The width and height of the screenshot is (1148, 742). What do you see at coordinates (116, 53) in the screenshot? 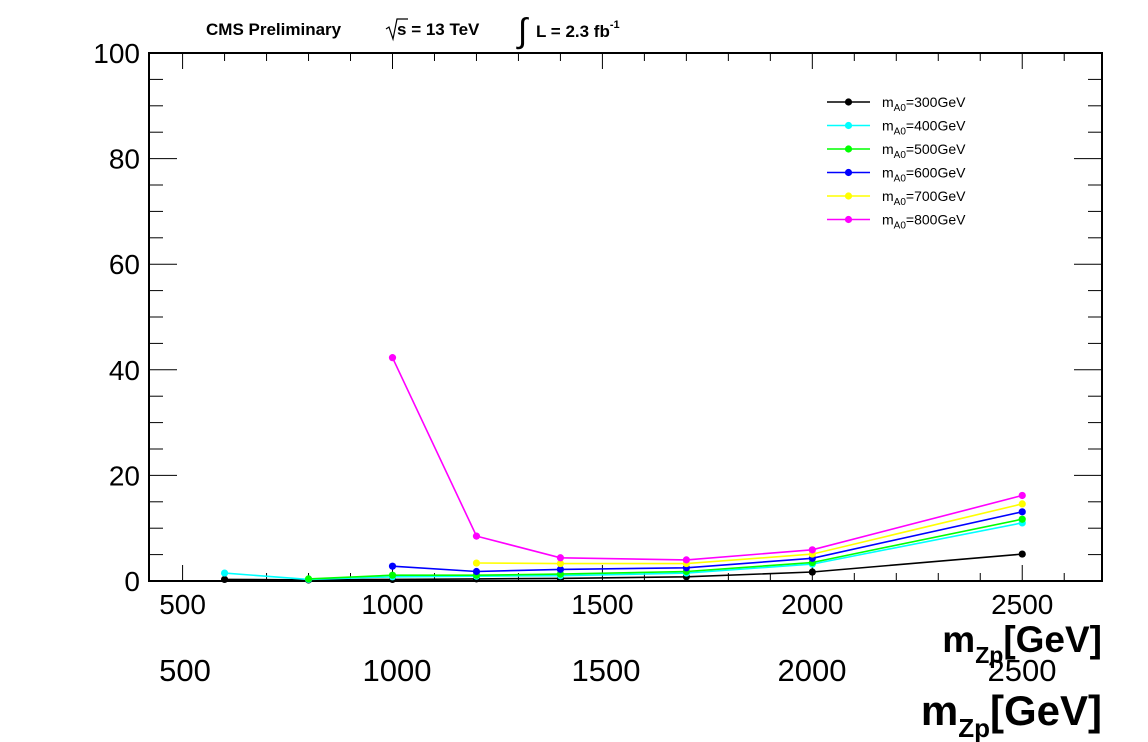
I see `y-tick-label: 100` at bounding box center [116, 53].